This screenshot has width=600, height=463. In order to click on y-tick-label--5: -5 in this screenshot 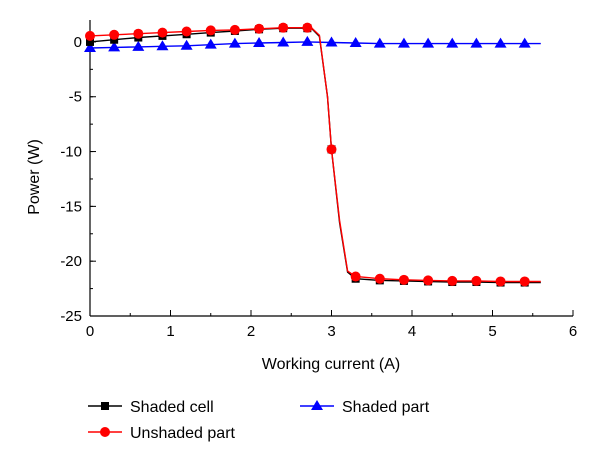, I will do `click(75, 97)`.